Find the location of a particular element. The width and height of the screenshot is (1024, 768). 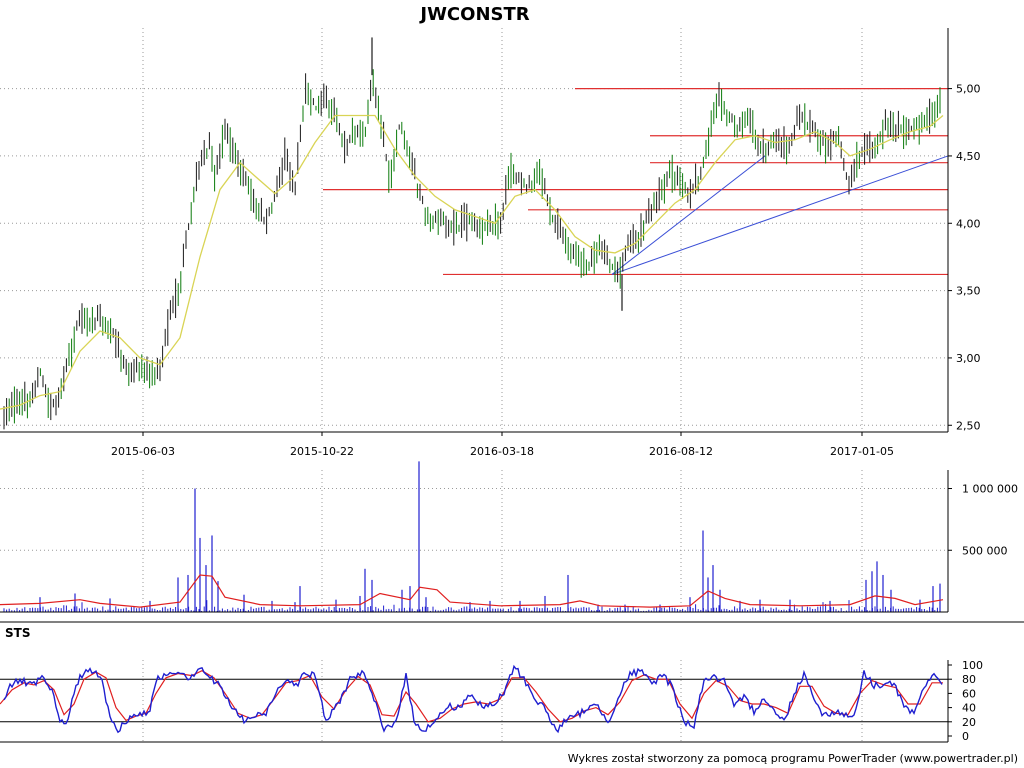

price-xtick-label: 2016-08-12 is located at coordinates (681, 451).